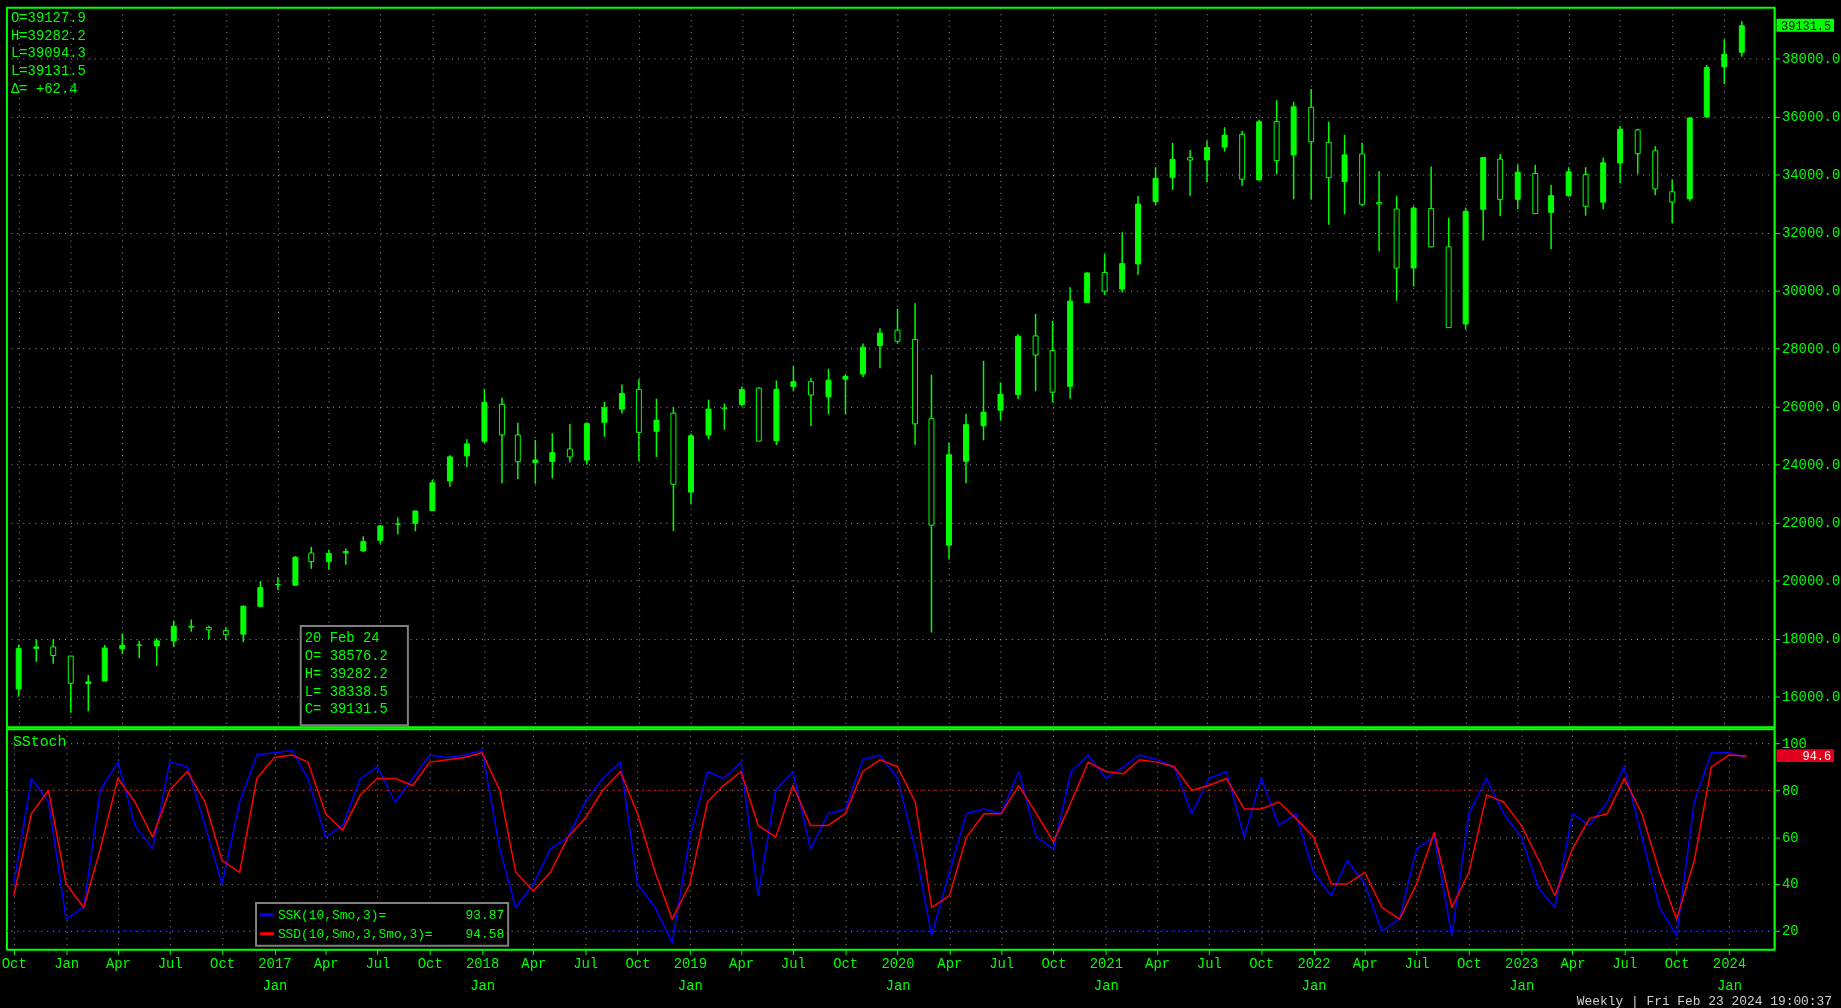 Image resolution: width=1841 pixels, height=1008 pixels. I want to click on x-tick-label: 2022 Jan, so click(1314, 974).